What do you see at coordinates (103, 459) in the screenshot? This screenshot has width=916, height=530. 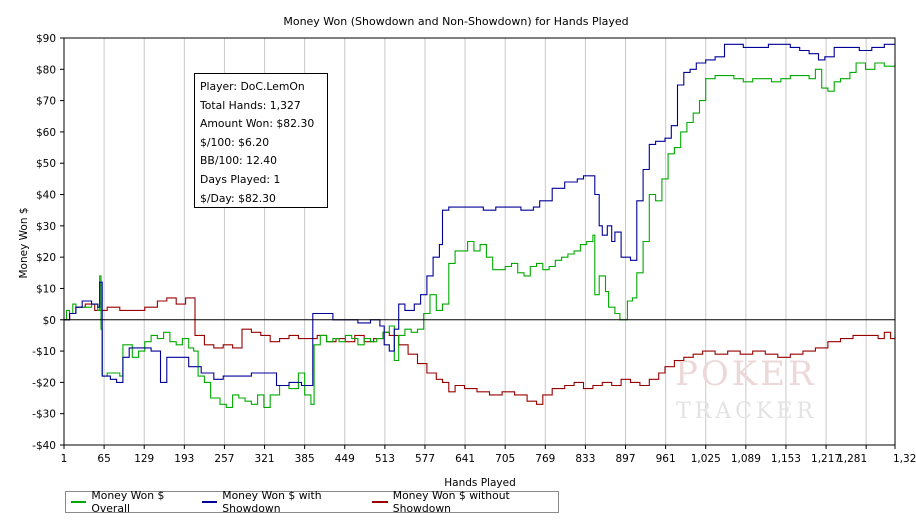 I see `x-tick-label: 65` at bounding box center [103, 459].